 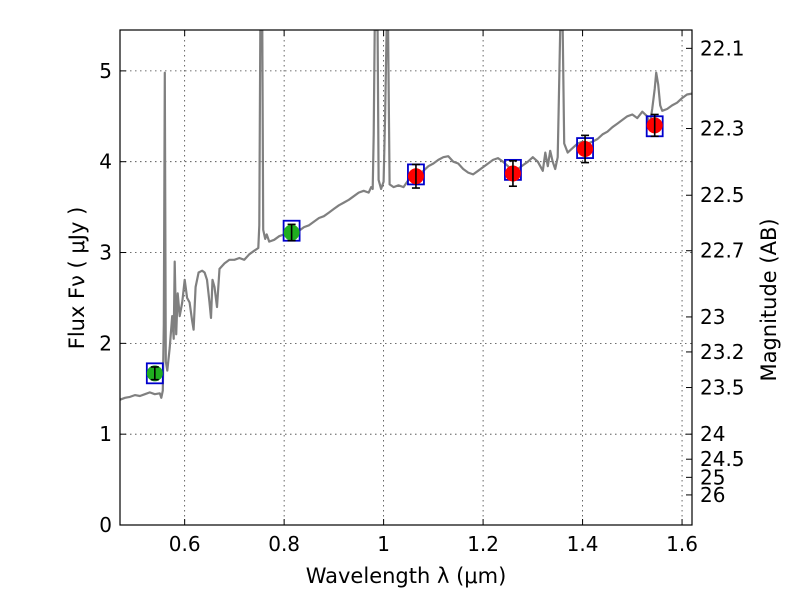 I want to click on y-tick-label: 5, so click(x=105, y=71).